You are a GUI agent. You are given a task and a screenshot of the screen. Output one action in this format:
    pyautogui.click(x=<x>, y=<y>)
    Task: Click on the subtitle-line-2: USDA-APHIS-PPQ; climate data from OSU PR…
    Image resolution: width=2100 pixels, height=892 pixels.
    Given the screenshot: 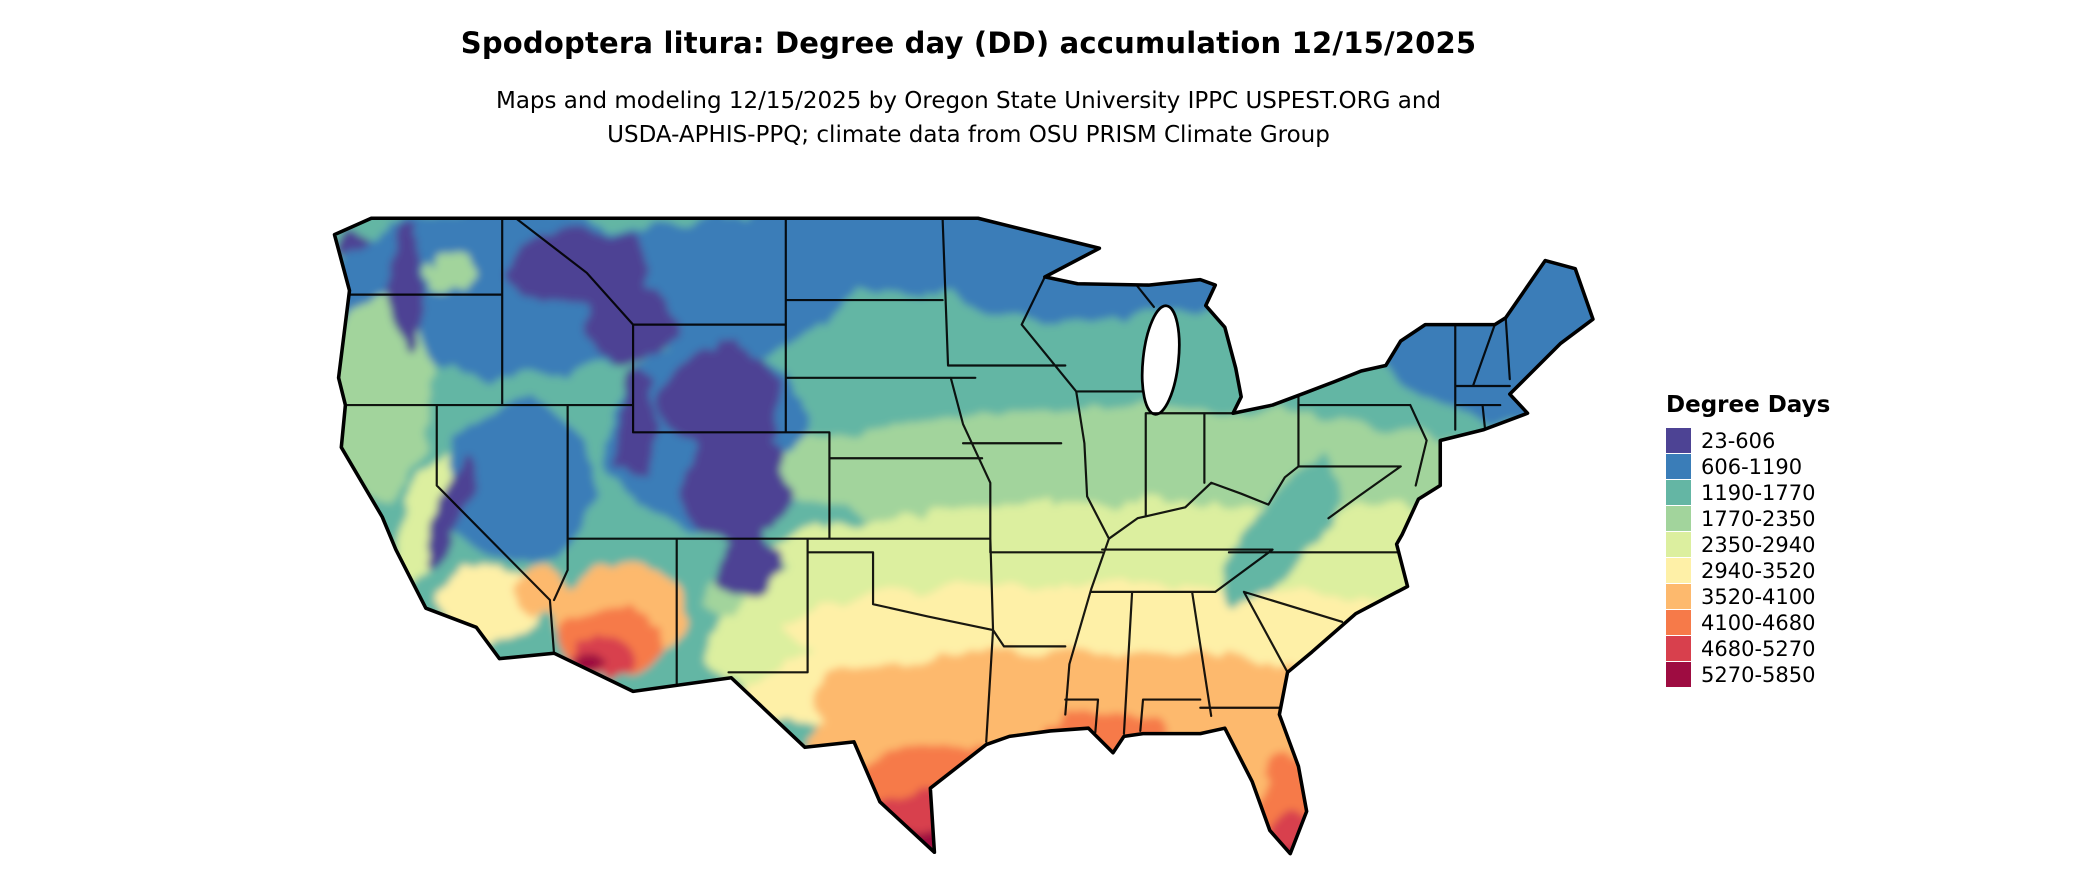 What is the action you would take?
    pyautogui.click(x=968, y=135)
    